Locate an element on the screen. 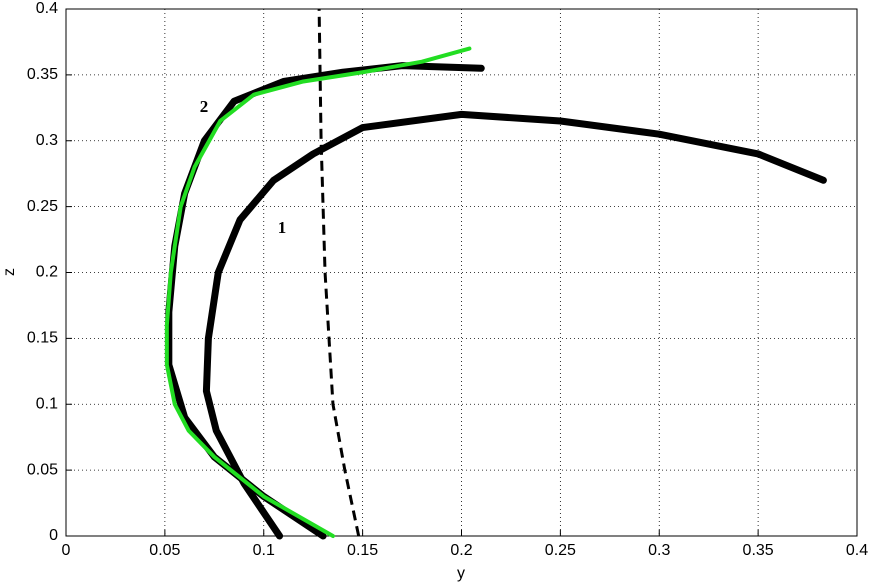 Image resolution: width=874 pixels, height=585 pixels. x-tick-label: 0.35 is located at coordinates (758, 550).